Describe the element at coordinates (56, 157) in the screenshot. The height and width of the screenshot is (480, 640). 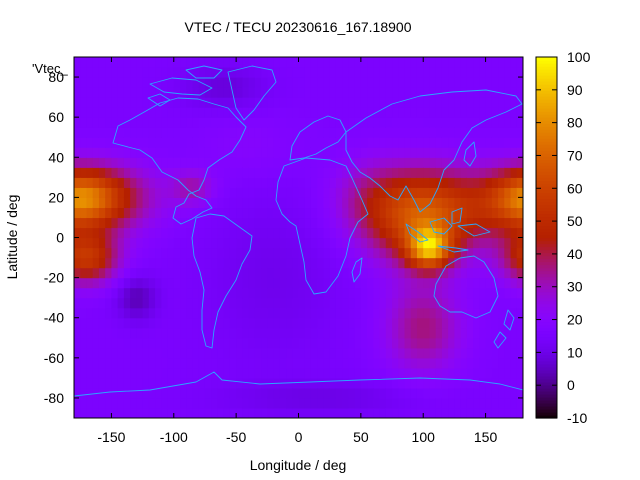
I see `y-tick-label: 40` at that location.